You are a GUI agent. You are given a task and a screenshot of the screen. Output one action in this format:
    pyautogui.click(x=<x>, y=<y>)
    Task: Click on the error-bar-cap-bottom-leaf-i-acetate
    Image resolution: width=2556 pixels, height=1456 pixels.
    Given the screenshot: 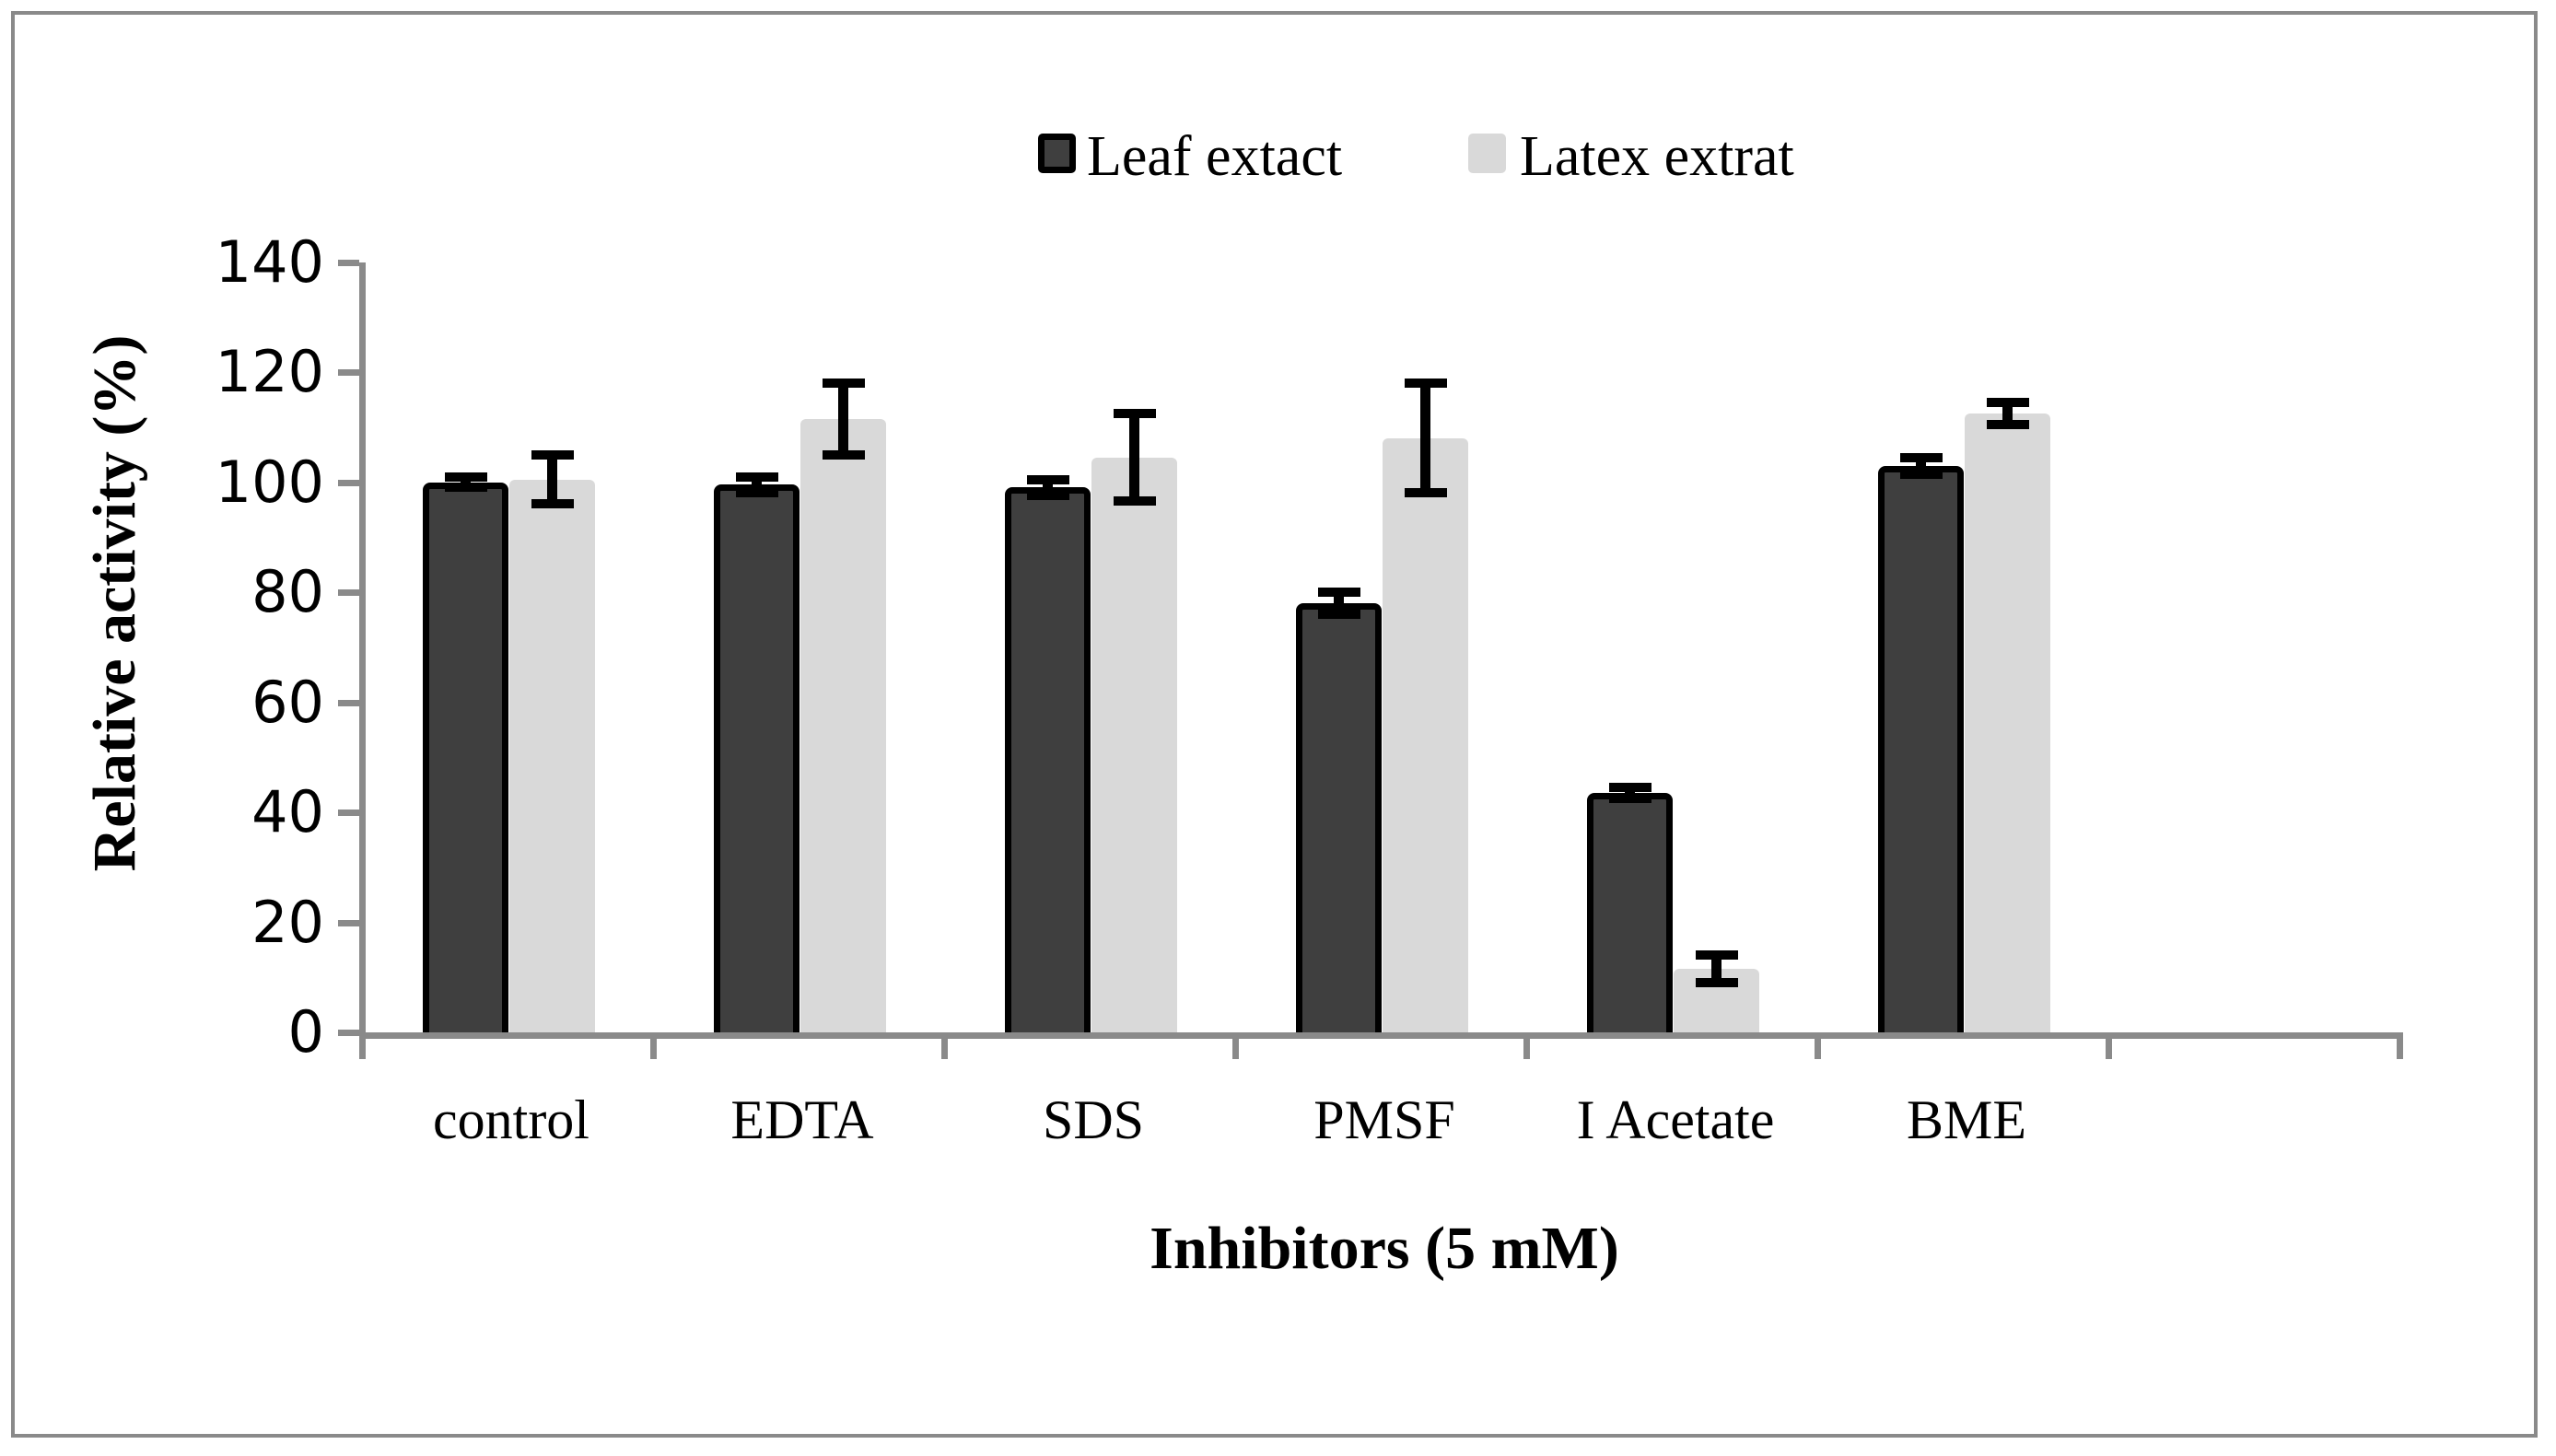 What is the action you would take?
    pyautogui.click(x=1630, y=799)
    